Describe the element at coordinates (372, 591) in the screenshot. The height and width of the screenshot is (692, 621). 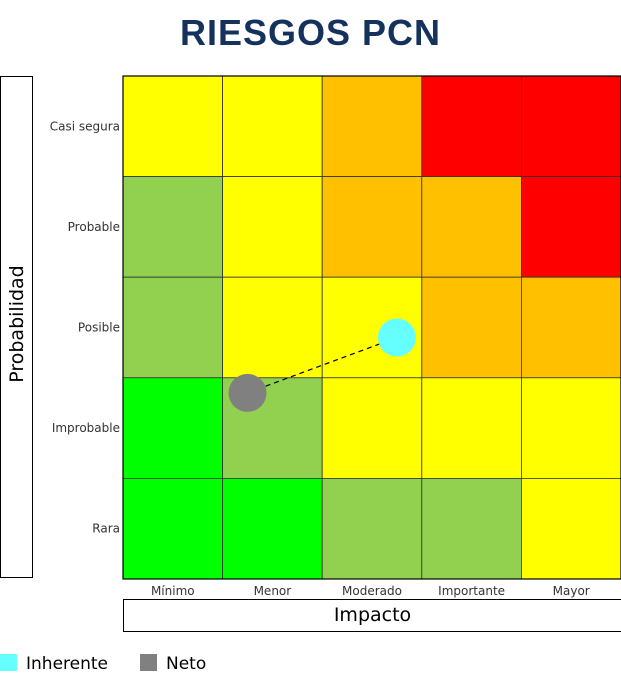
I see `x-tick-label: Moderado` at that location.